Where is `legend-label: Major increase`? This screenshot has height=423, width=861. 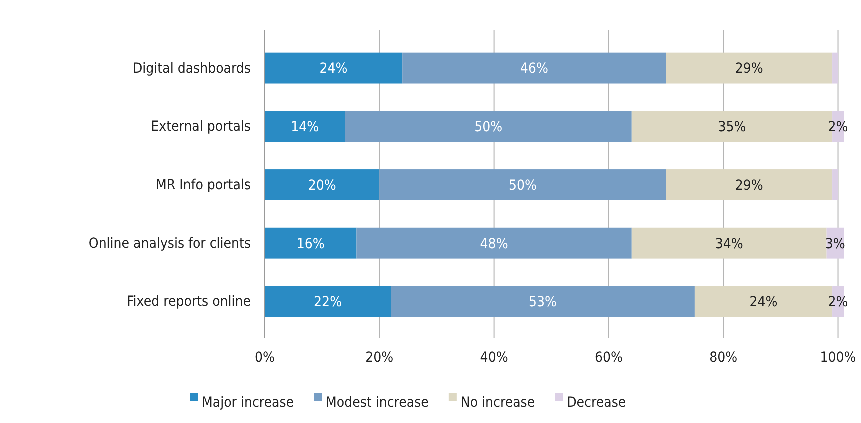
legend-label: Major increase is located at coordinates (248, 403).